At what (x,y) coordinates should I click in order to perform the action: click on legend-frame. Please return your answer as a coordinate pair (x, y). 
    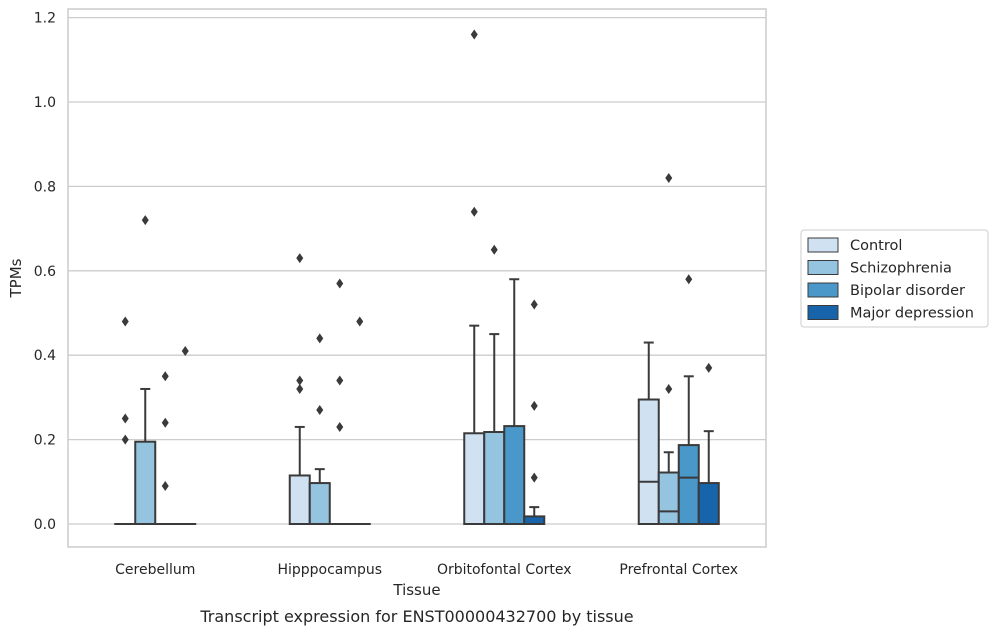
    Looking at the image, I should click on (894, 278).